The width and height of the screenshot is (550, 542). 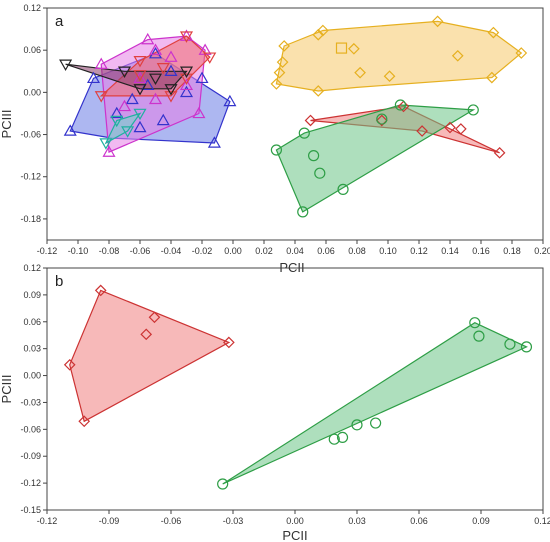 I want to click on x-tick-label: -0.08, so click(x=109, y=251).